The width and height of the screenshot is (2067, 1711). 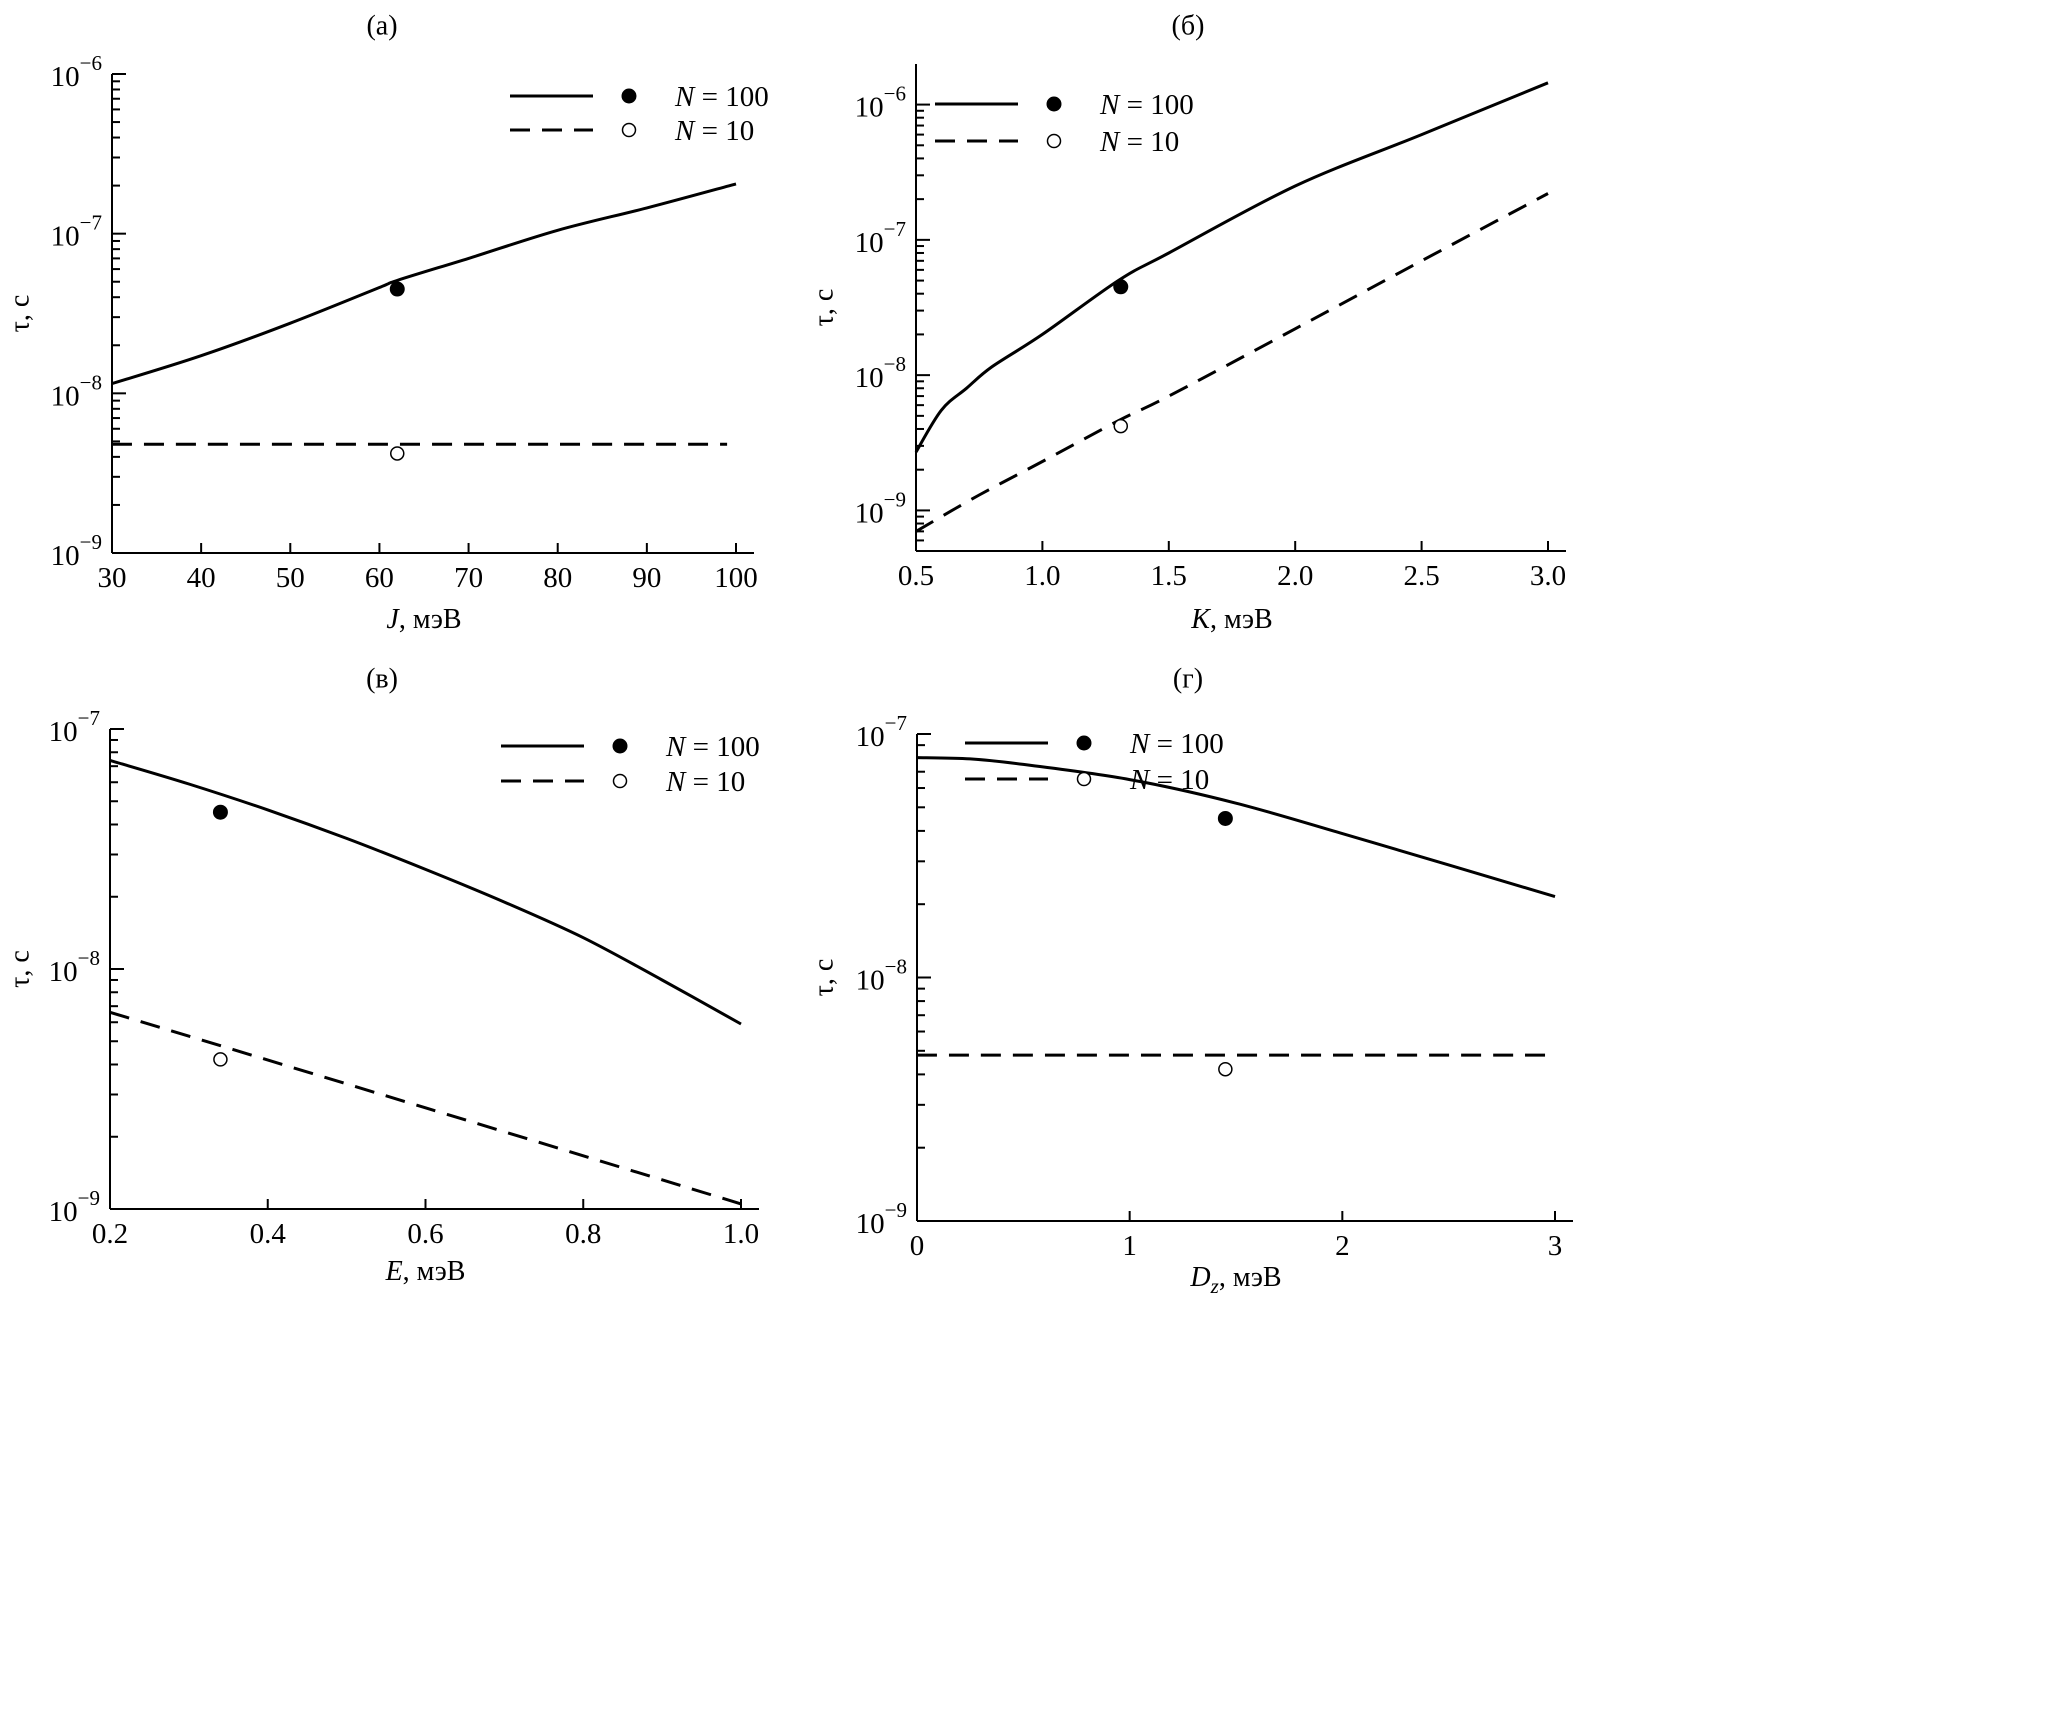 I want to click on x-tick-label: 0.8, so click(x=583, y=1234).